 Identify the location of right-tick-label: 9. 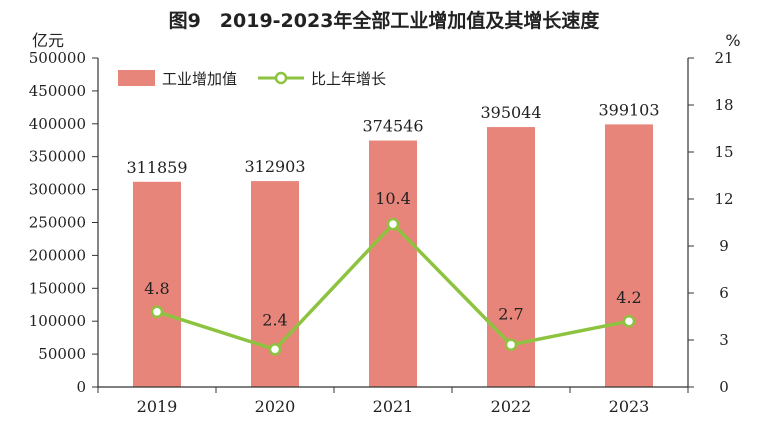
(724, 246).